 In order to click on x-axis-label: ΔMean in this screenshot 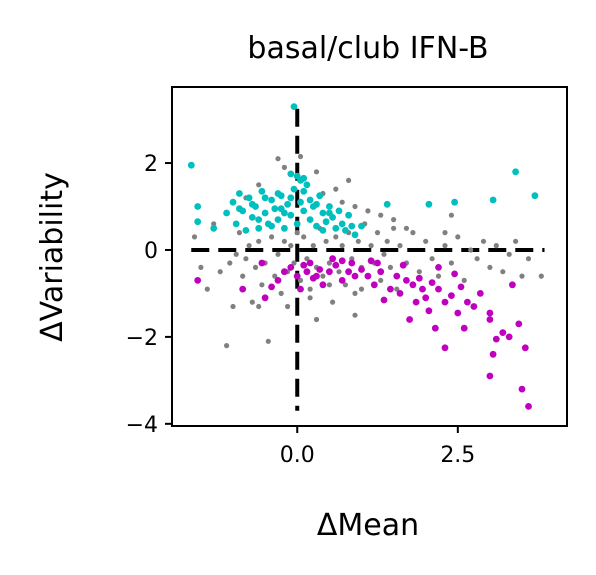, I will do `click(368, 525)`.